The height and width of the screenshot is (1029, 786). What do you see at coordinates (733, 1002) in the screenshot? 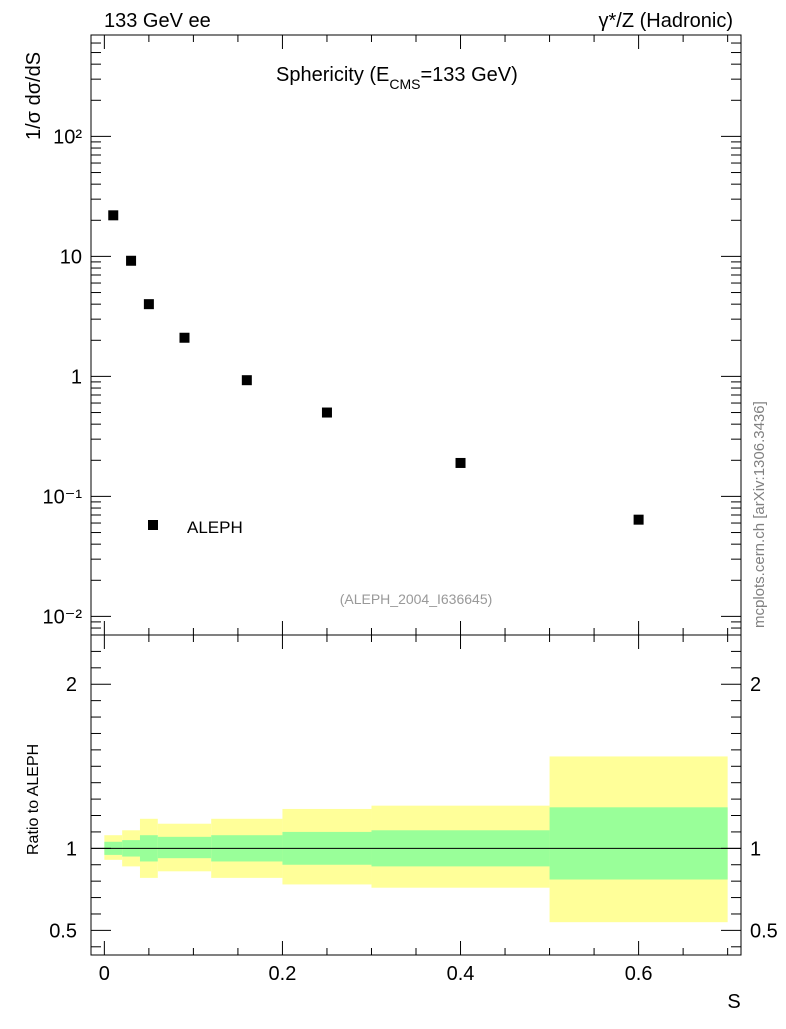
I see `x-axis-label: S` at bounding box center [733, 1002].